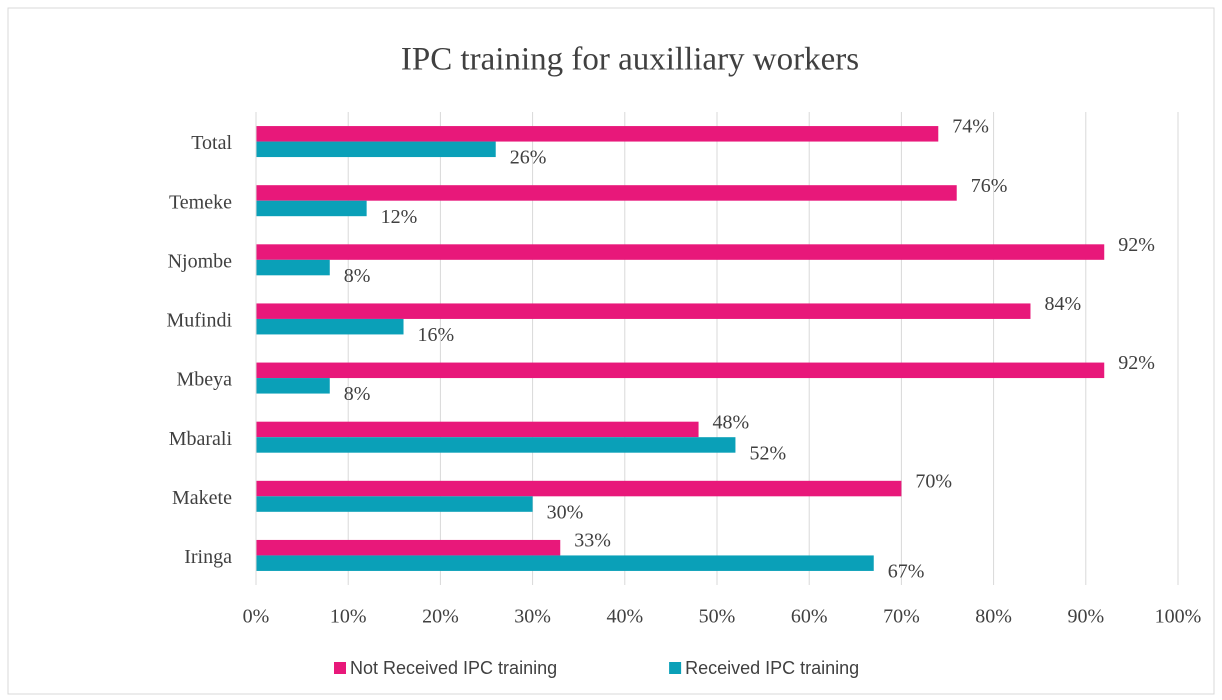  What do you see at coordinates (348, 617) in the screenshot?
I see `x-tick-label: 10%` at bounding box center [348, 617].